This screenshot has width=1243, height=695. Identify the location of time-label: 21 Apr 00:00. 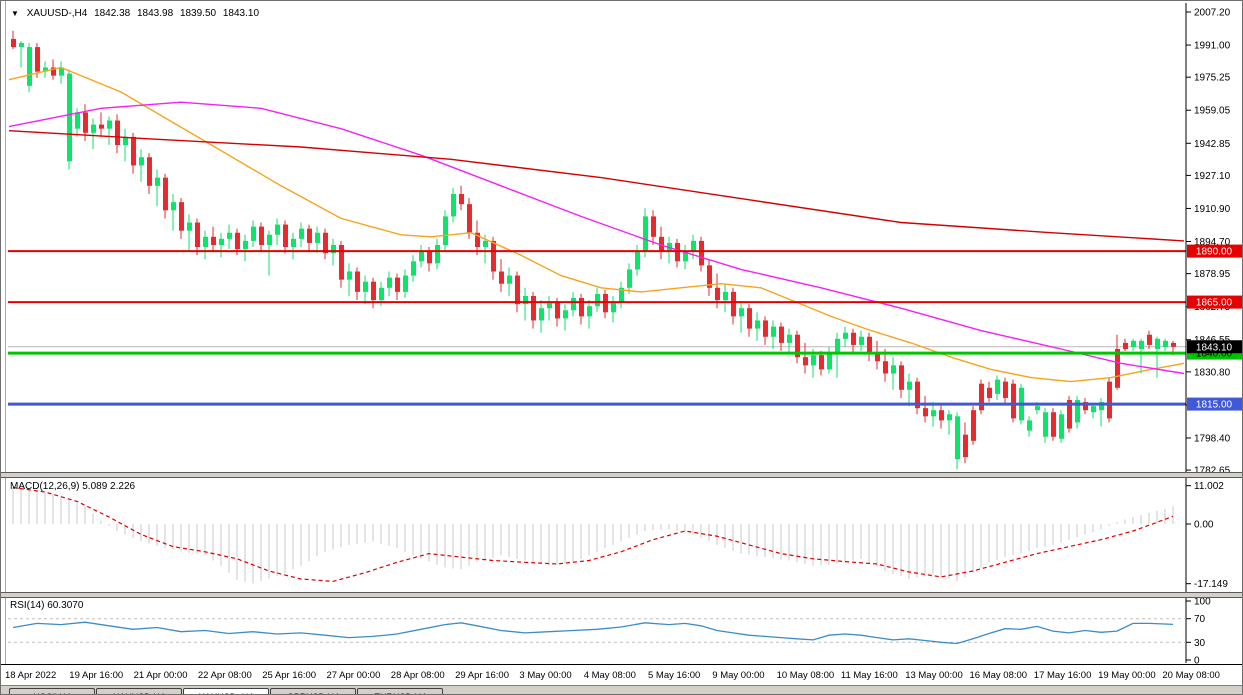
(160, 675).